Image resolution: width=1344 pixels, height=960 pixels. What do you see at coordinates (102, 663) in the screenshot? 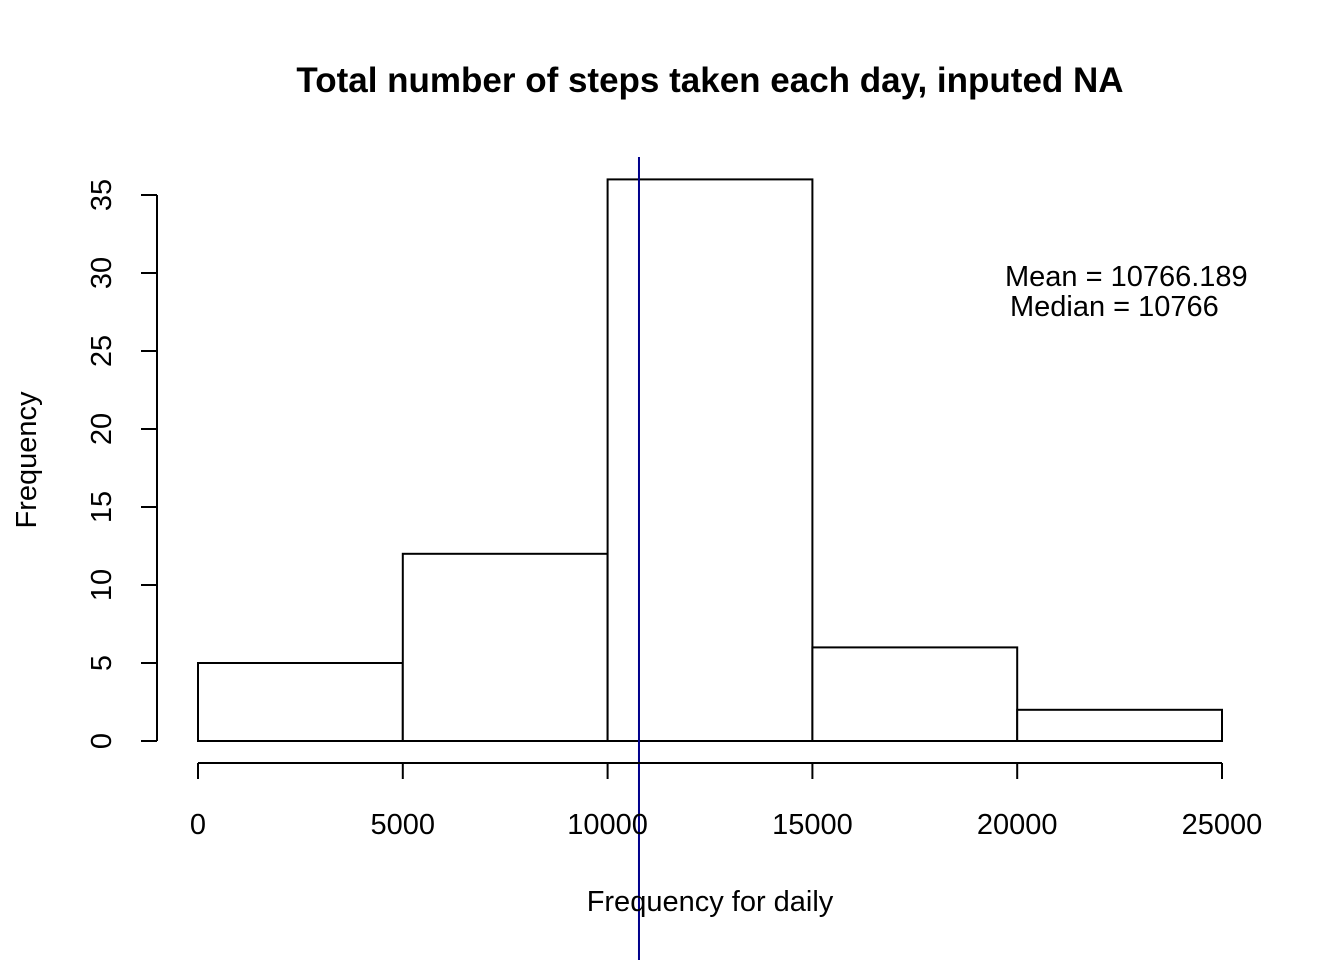
I see `y-tick-label-1: 5` at bounding box center [102, 663].